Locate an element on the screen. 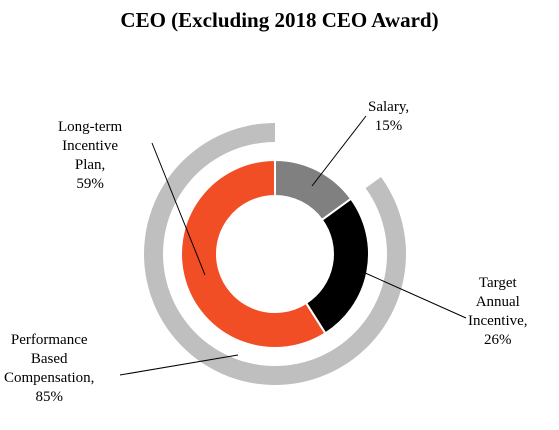  label-performance-based-compensation: Performance Based Compensation, 85% is located at coordinates (49, 369).